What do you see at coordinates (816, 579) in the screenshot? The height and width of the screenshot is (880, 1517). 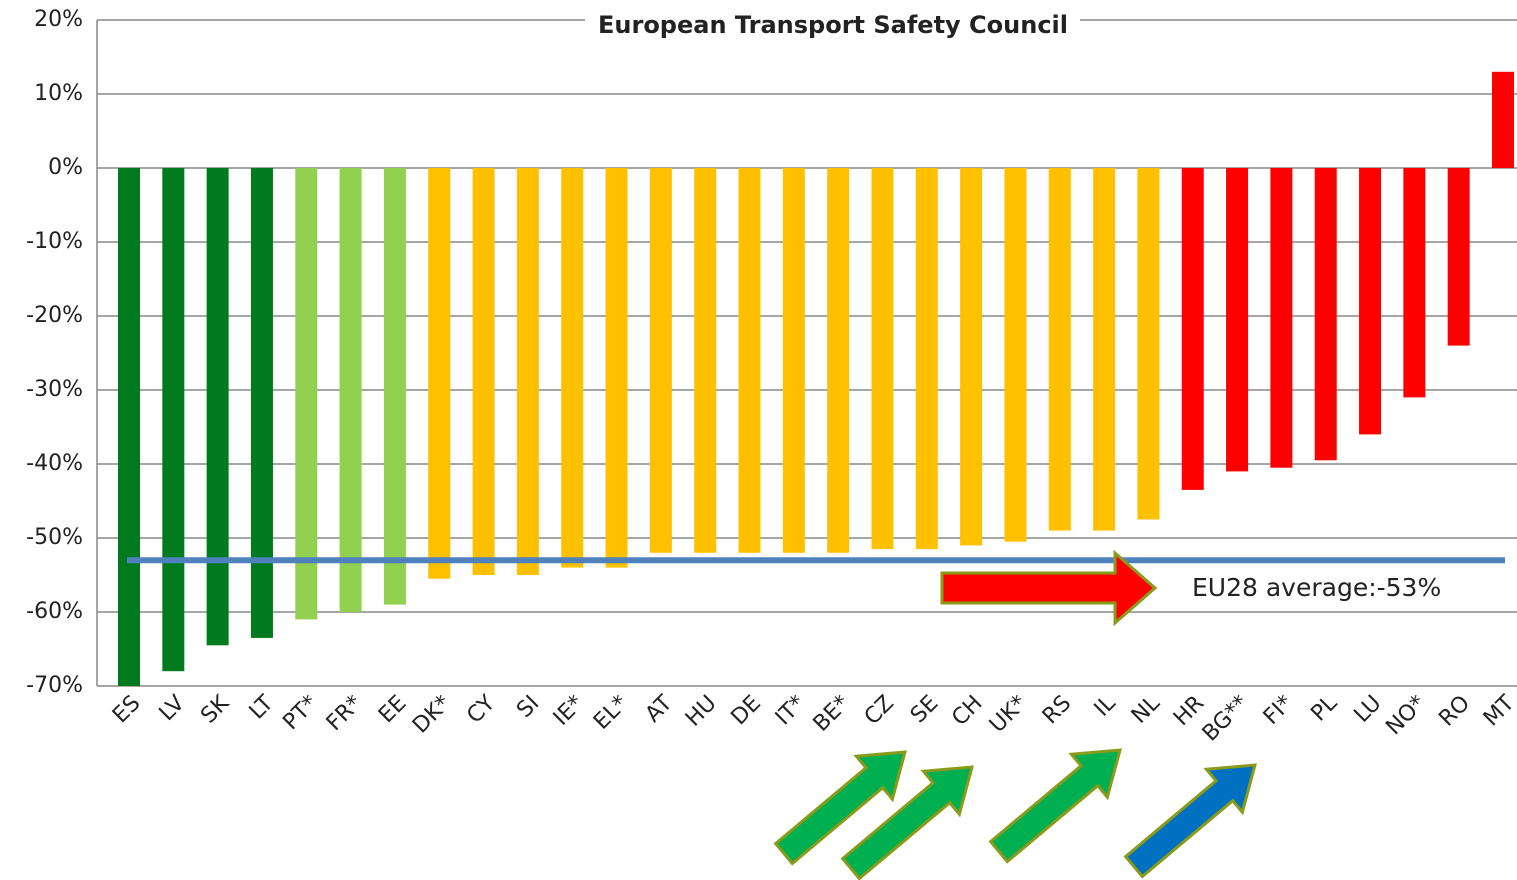 I see `overlay: EU28 average:-53%` at bounding box center [816, 579].